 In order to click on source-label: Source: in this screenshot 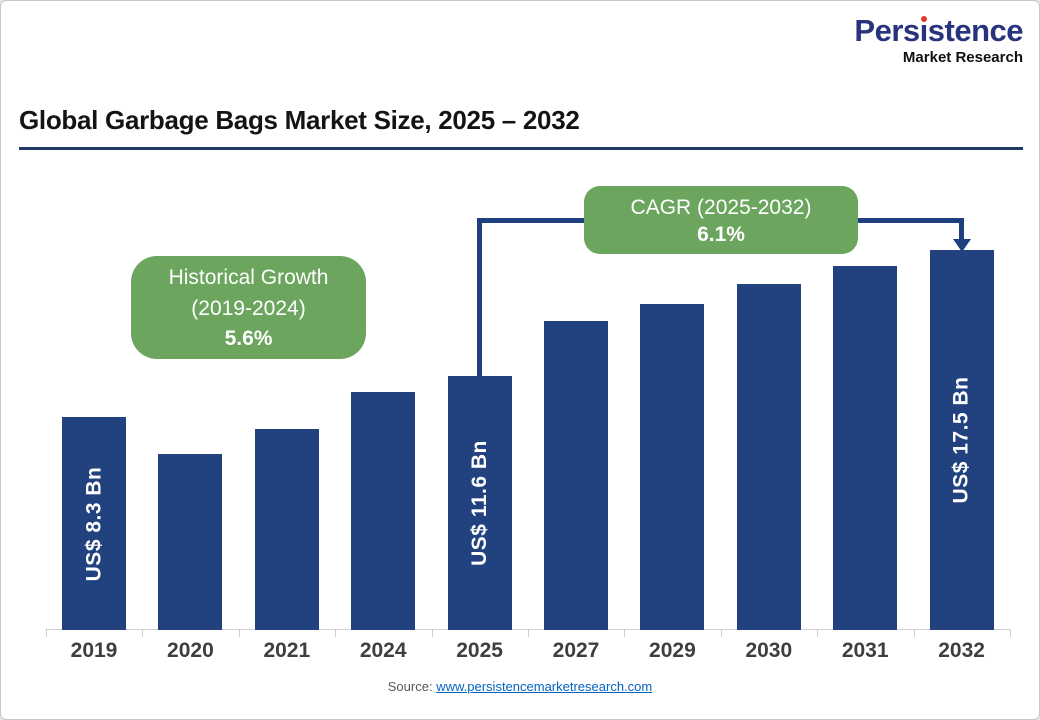, I will do `click(410, 686)`.